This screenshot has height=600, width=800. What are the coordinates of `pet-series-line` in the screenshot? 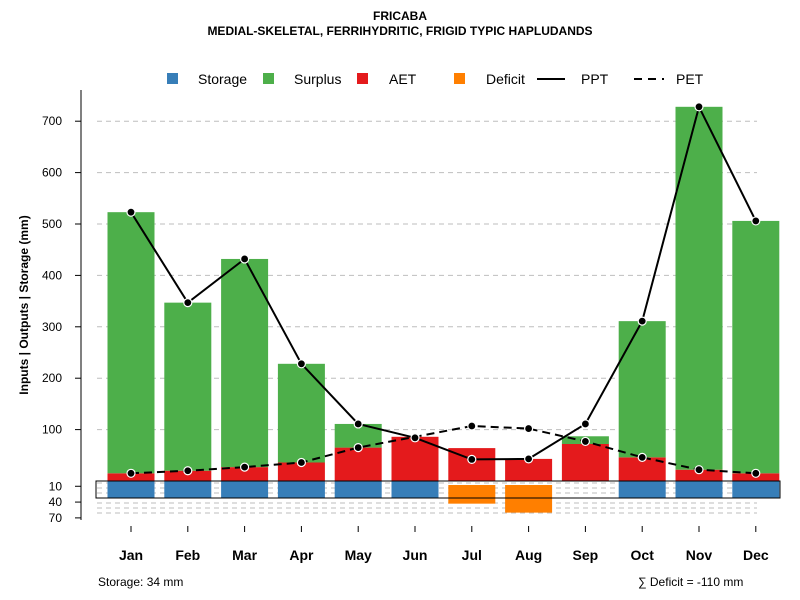 It's located at (443, 449).